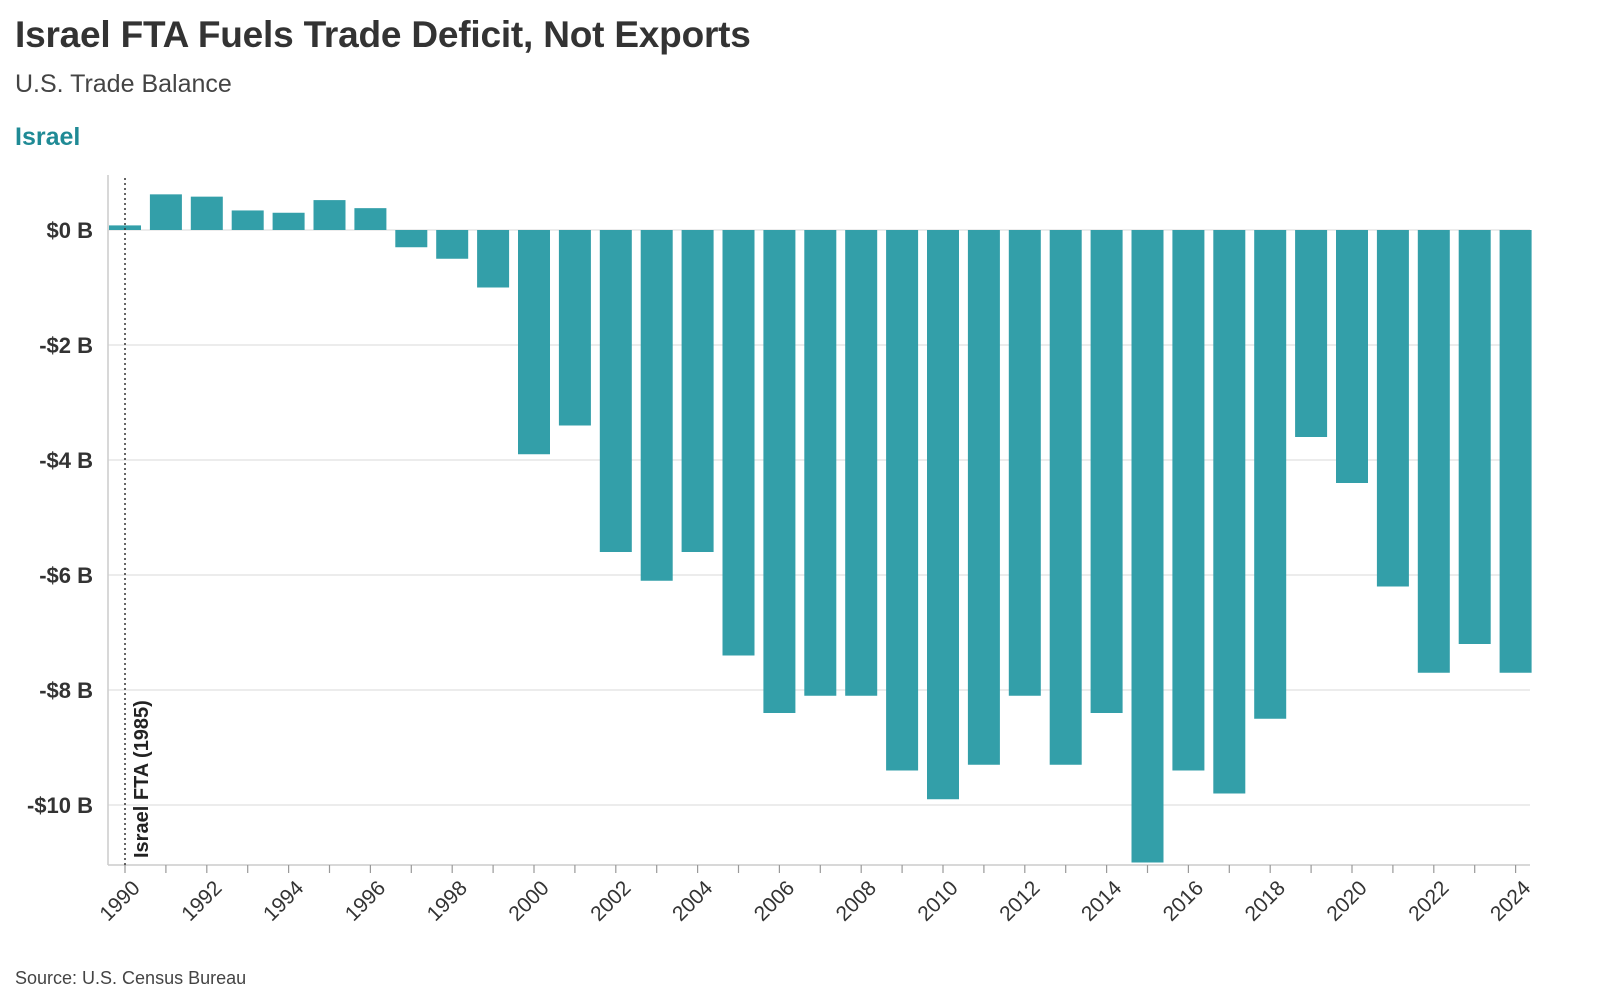  I want to click on x-tick-label: 2004, so click(693, 901).